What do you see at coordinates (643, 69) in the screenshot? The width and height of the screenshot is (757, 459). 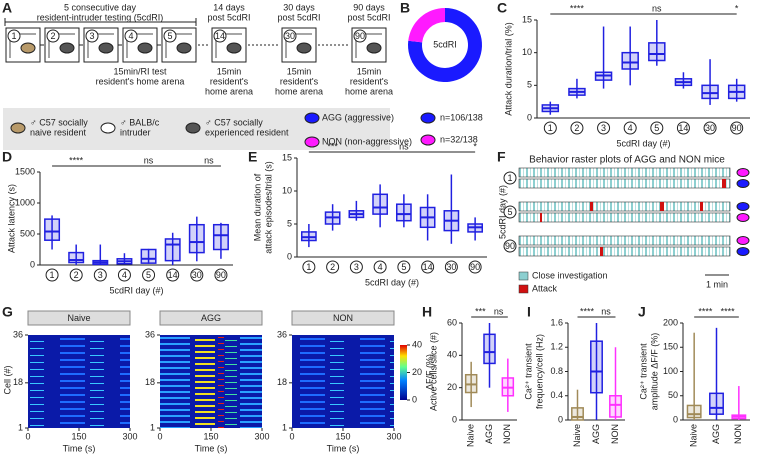 I see `axis` at bounding box center [643, 69].